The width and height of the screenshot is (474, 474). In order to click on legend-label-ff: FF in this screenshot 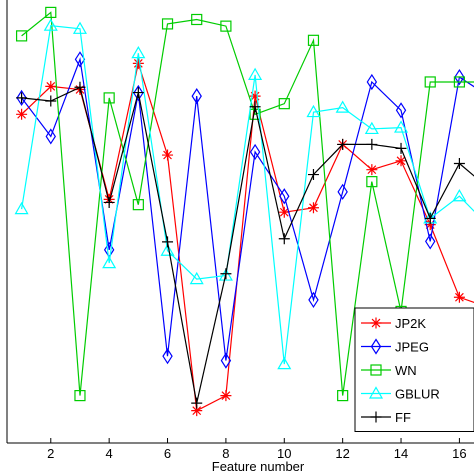, I will do `click(403, 417)`.